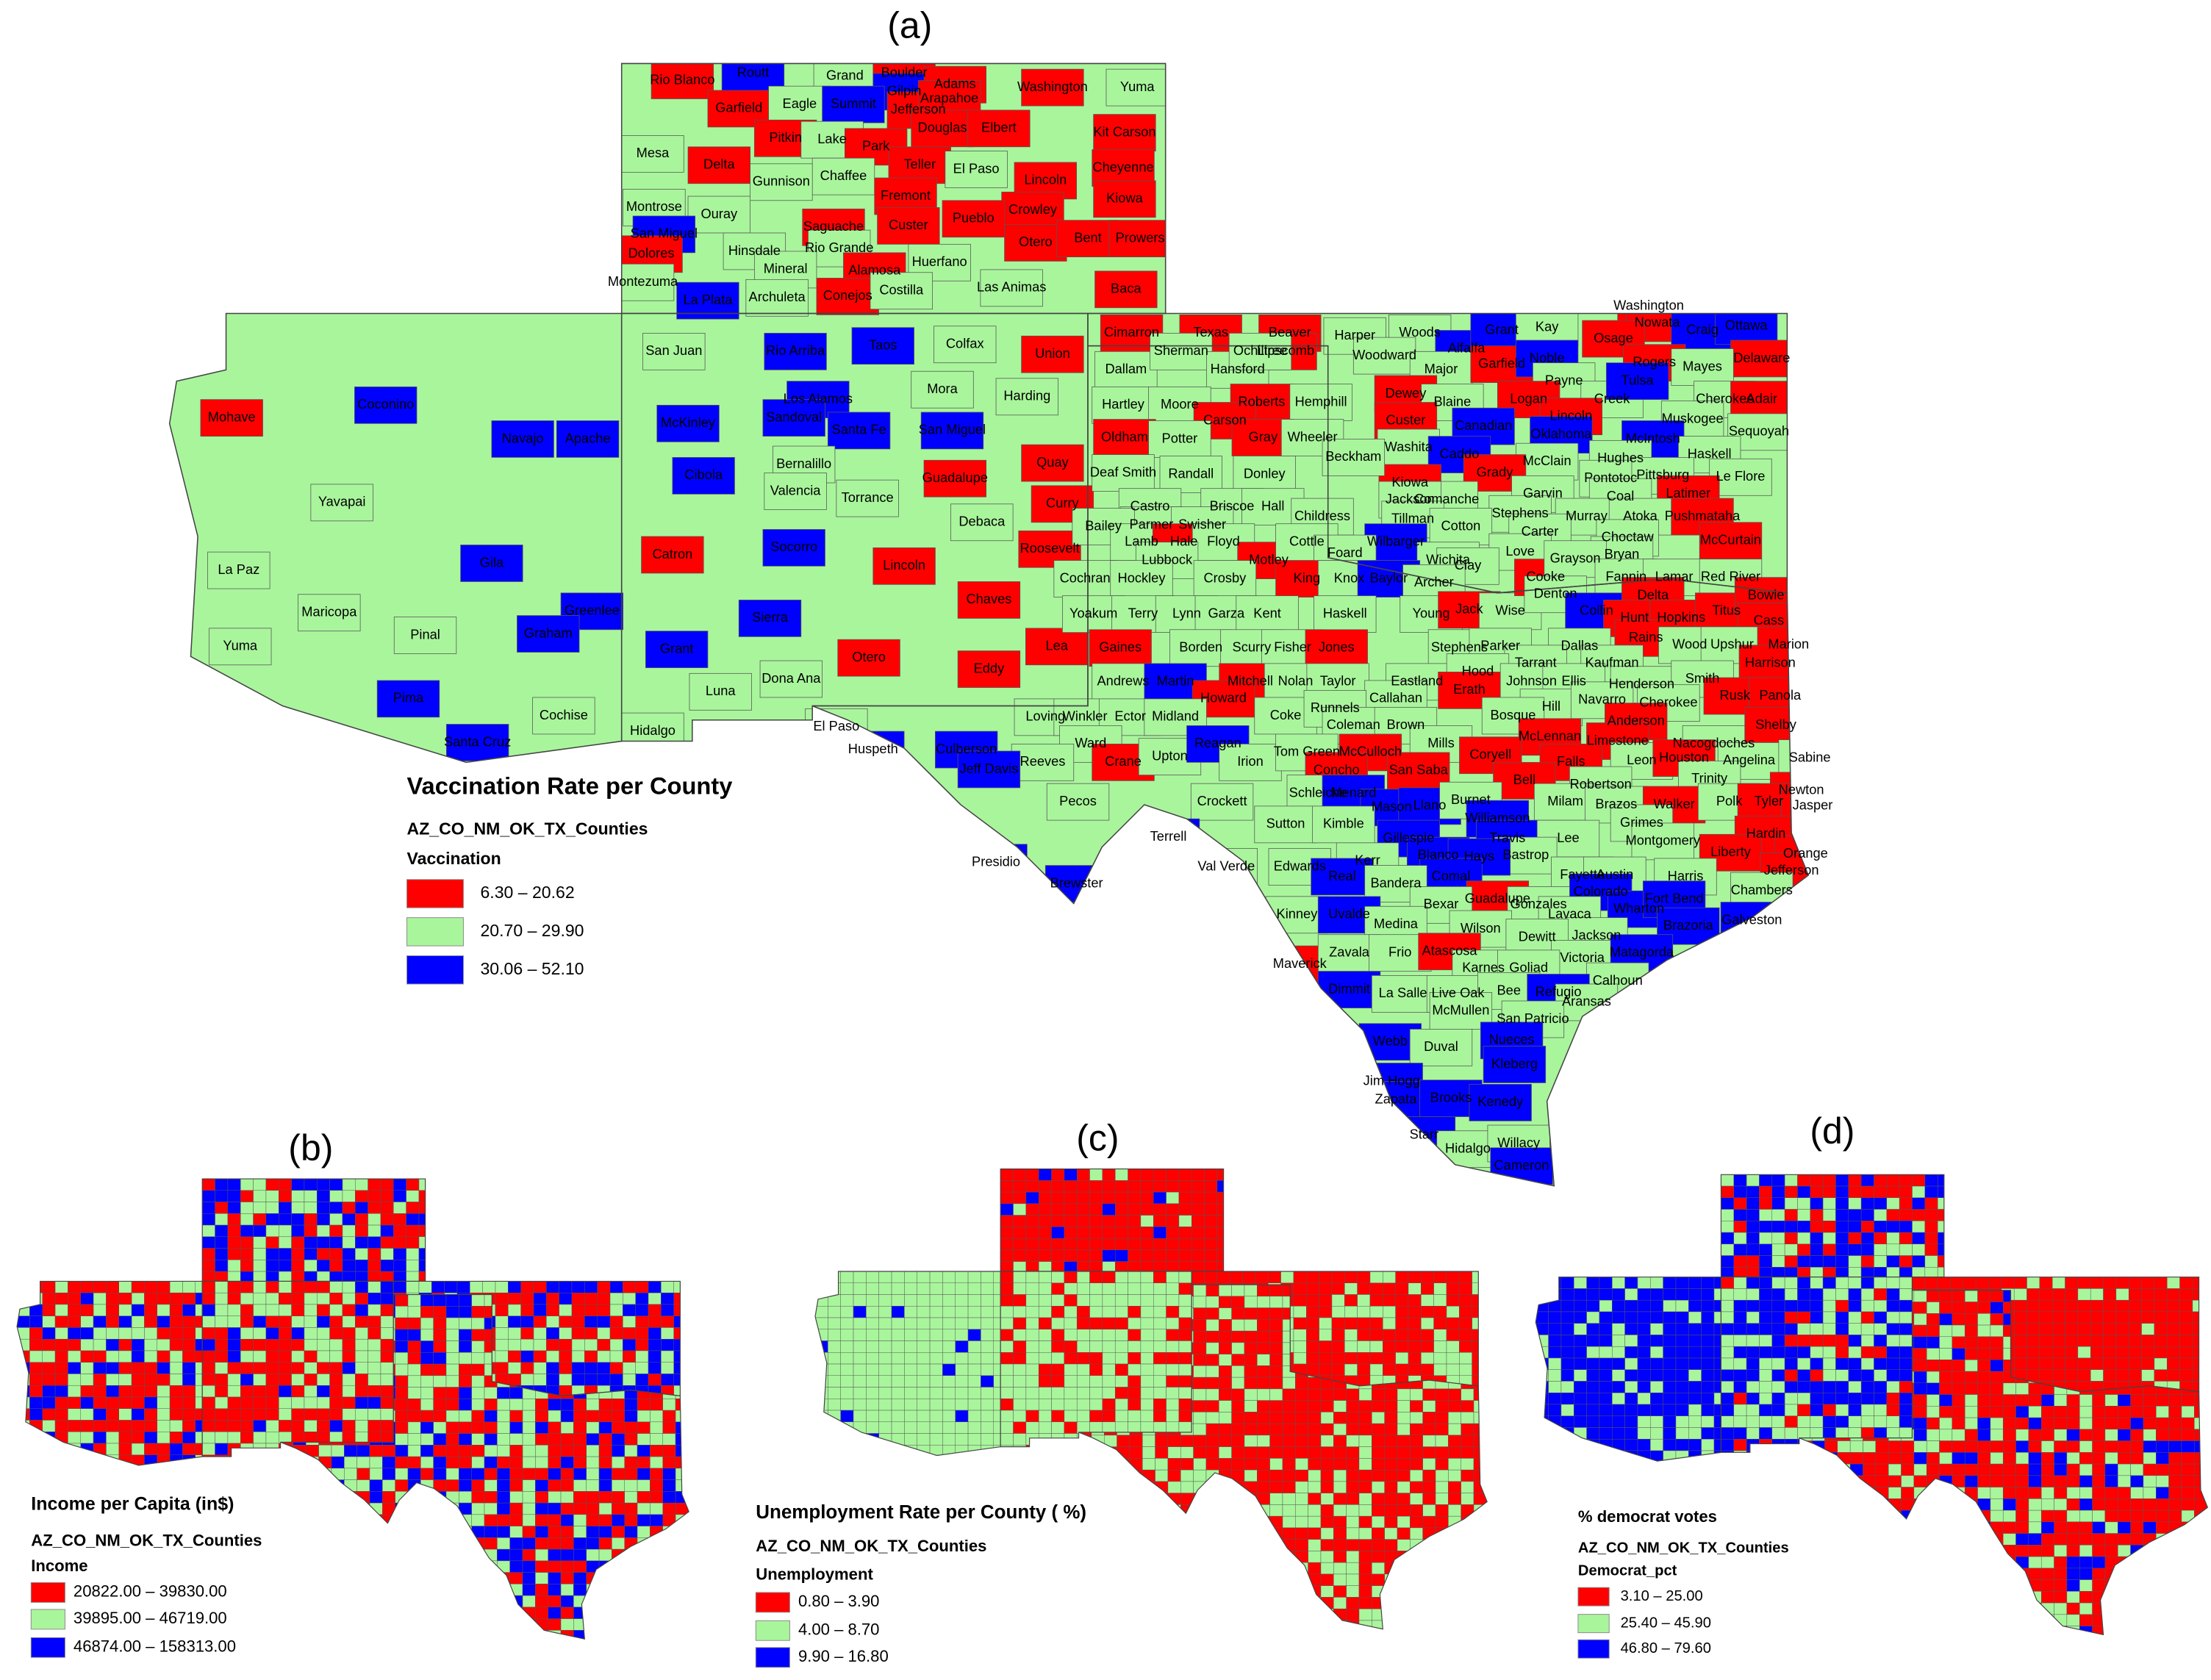 This screenshot has height=1680, width=2211. Describe the element at coordinates (906, 195) in the screenshot. I see `county-label: Fremont` at that location.